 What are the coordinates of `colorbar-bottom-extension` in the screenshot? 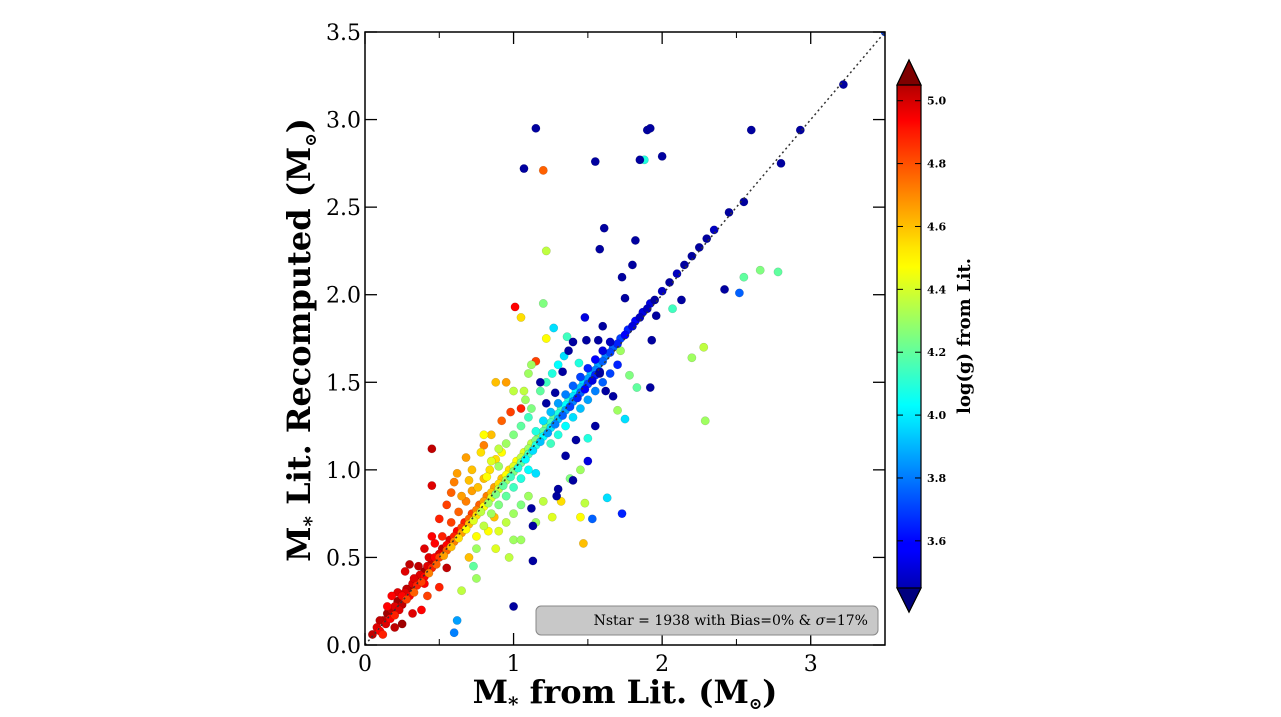 It's located at (909, 600).